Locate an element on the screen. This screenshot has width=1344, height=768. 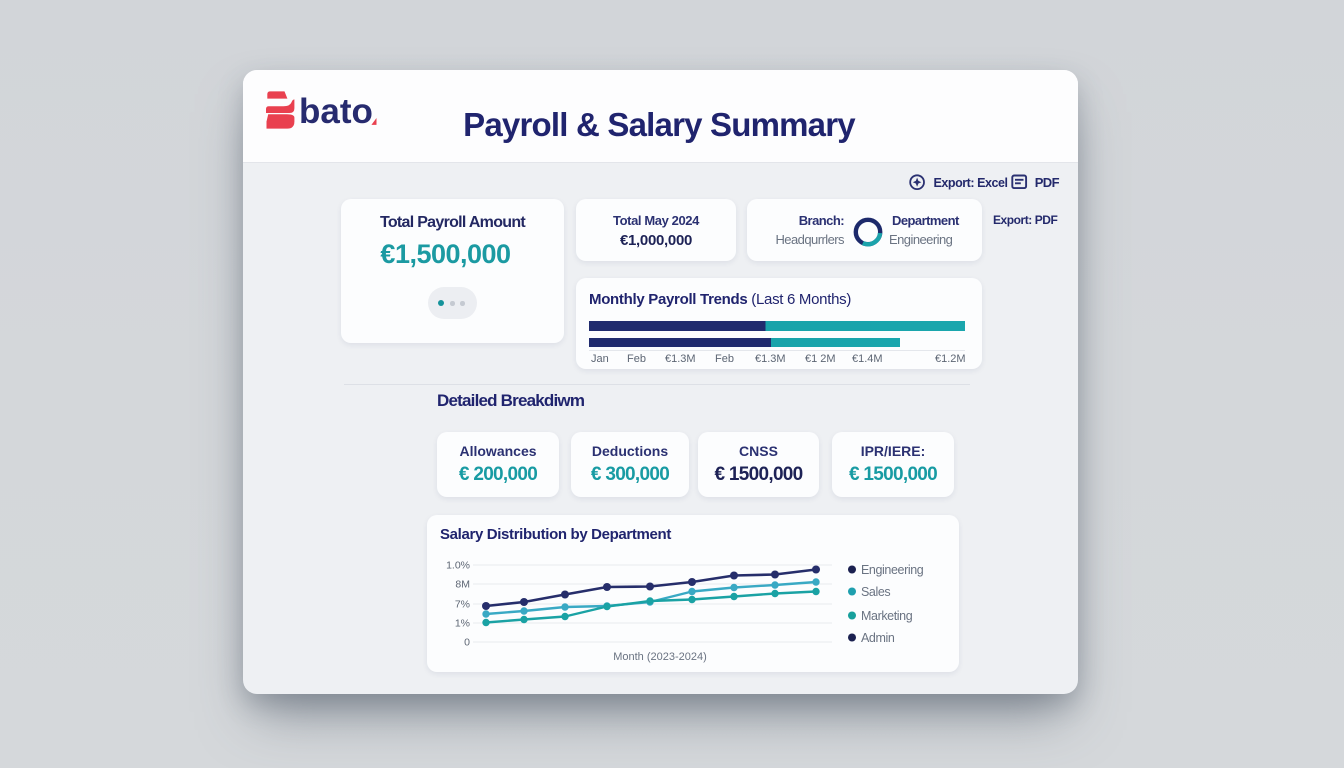
svg-text: 8M is located at coordinates (462, 585).